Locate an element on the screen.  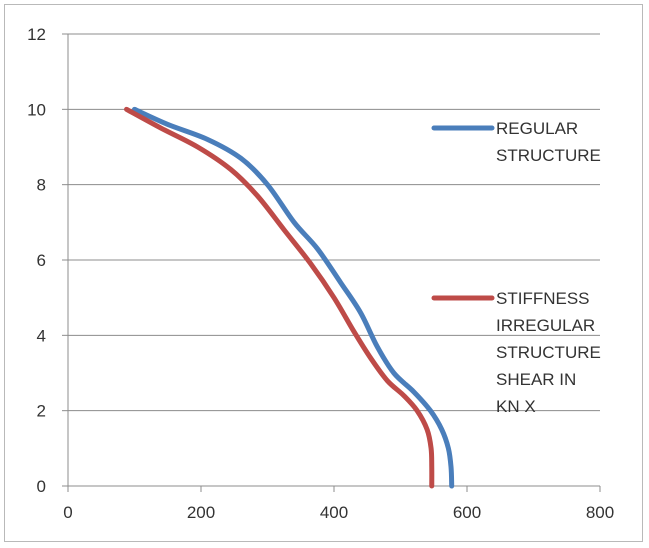
y-tick-label: 0 is located at coordinates (41, 486).